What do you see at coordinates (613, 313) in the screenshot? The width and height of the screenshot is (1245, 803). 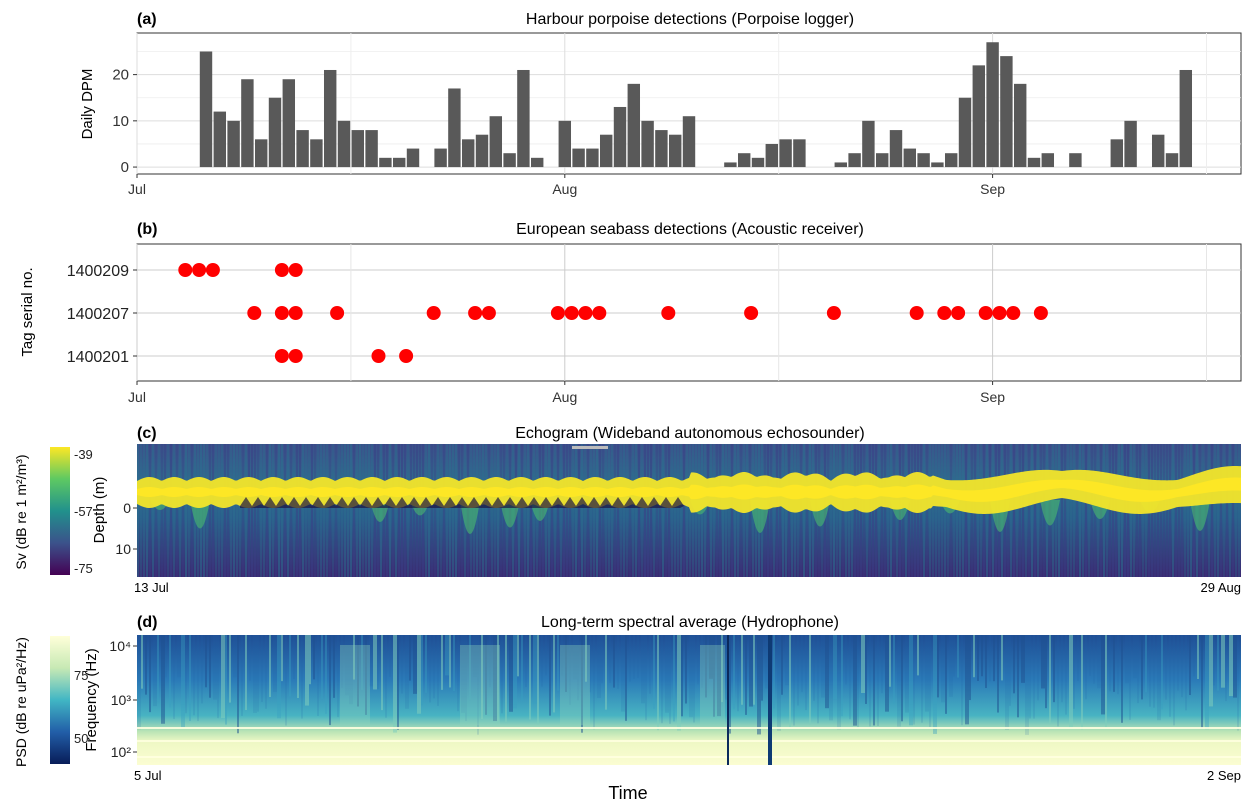 I see `panel-b-points` at bounding box center [613, 313].